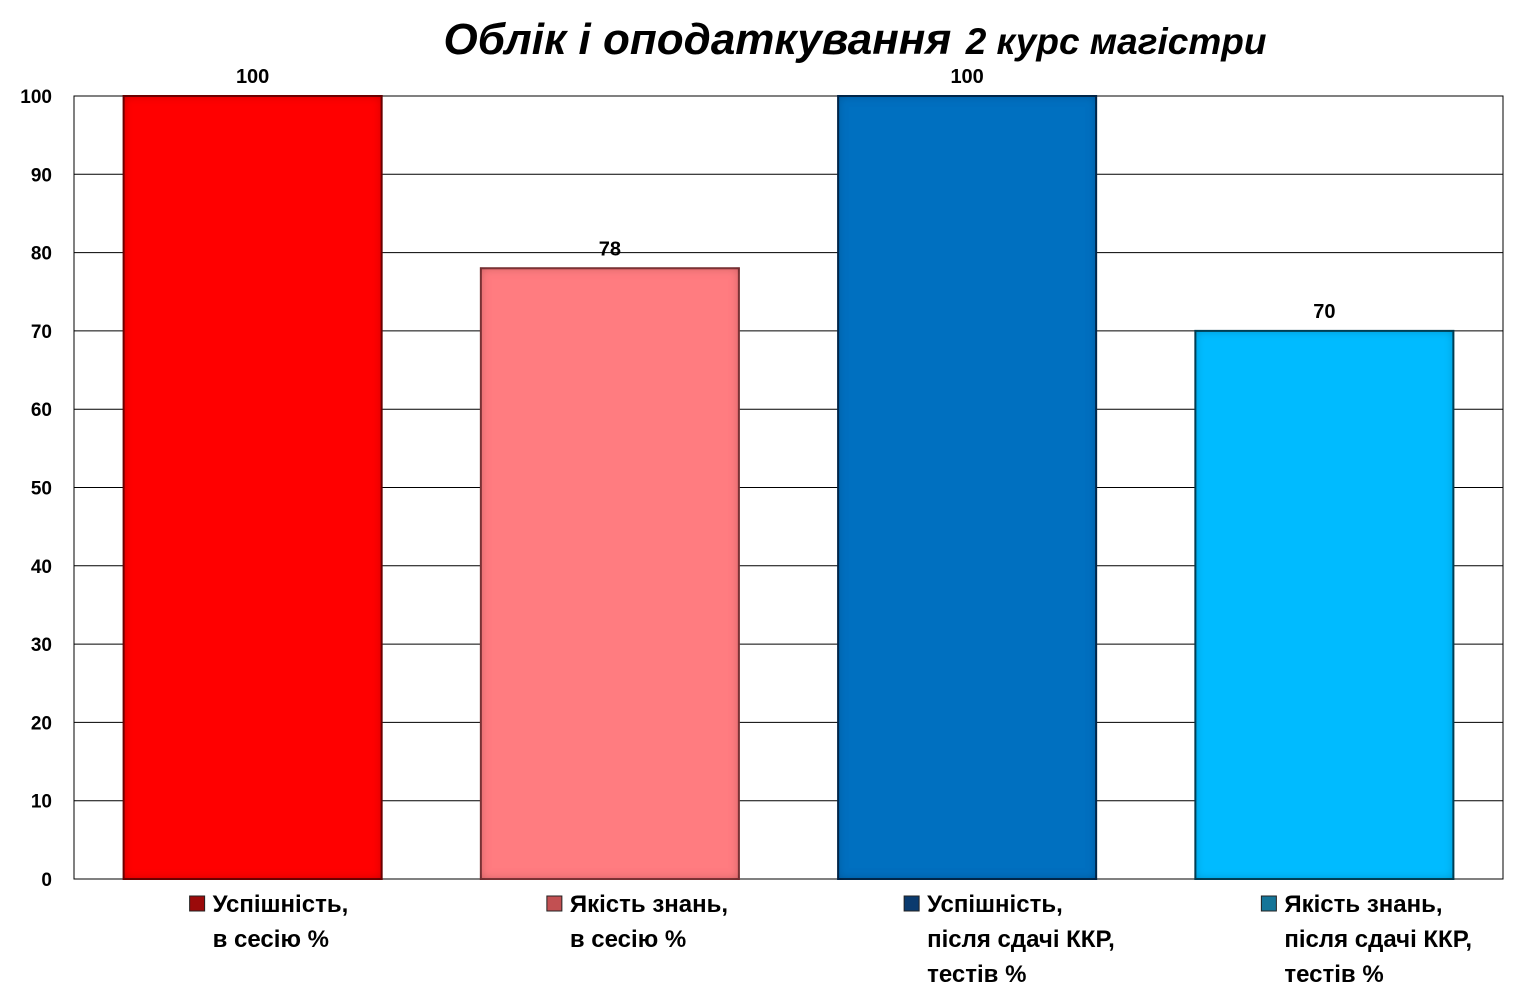 The height and width of the screenshot is (997, 1527). I want to click on legend-entry: Якість знань, після сдачі ККР, тестів %, so click(1366, 939).